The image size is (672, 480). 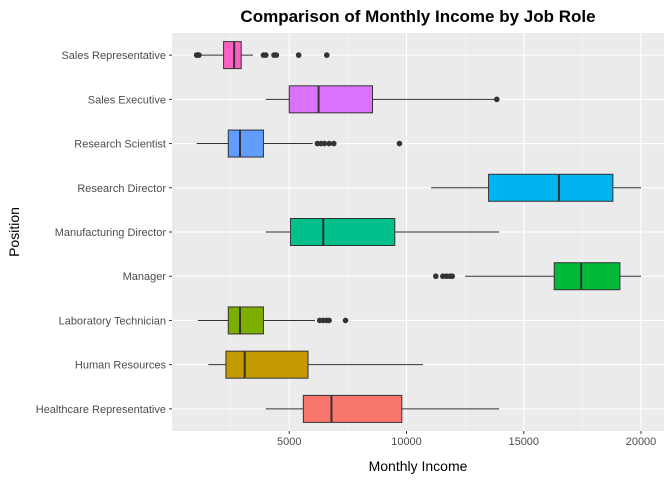 I want to click on box-human-resources, so click(x=315, y=364).